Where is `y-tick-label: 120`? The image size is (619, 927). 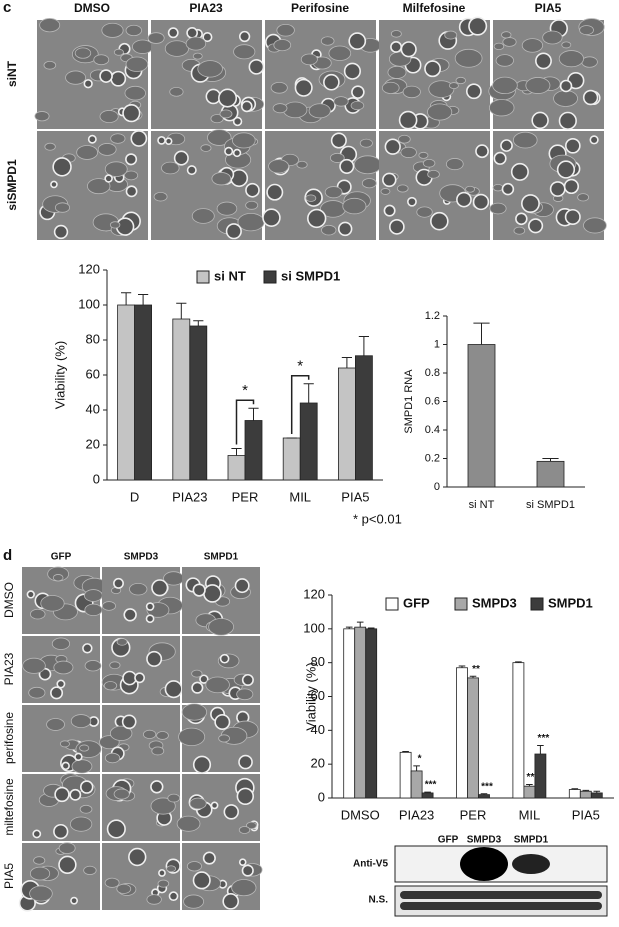
y-tick-label: 120 is located at coordinates (89, 268).